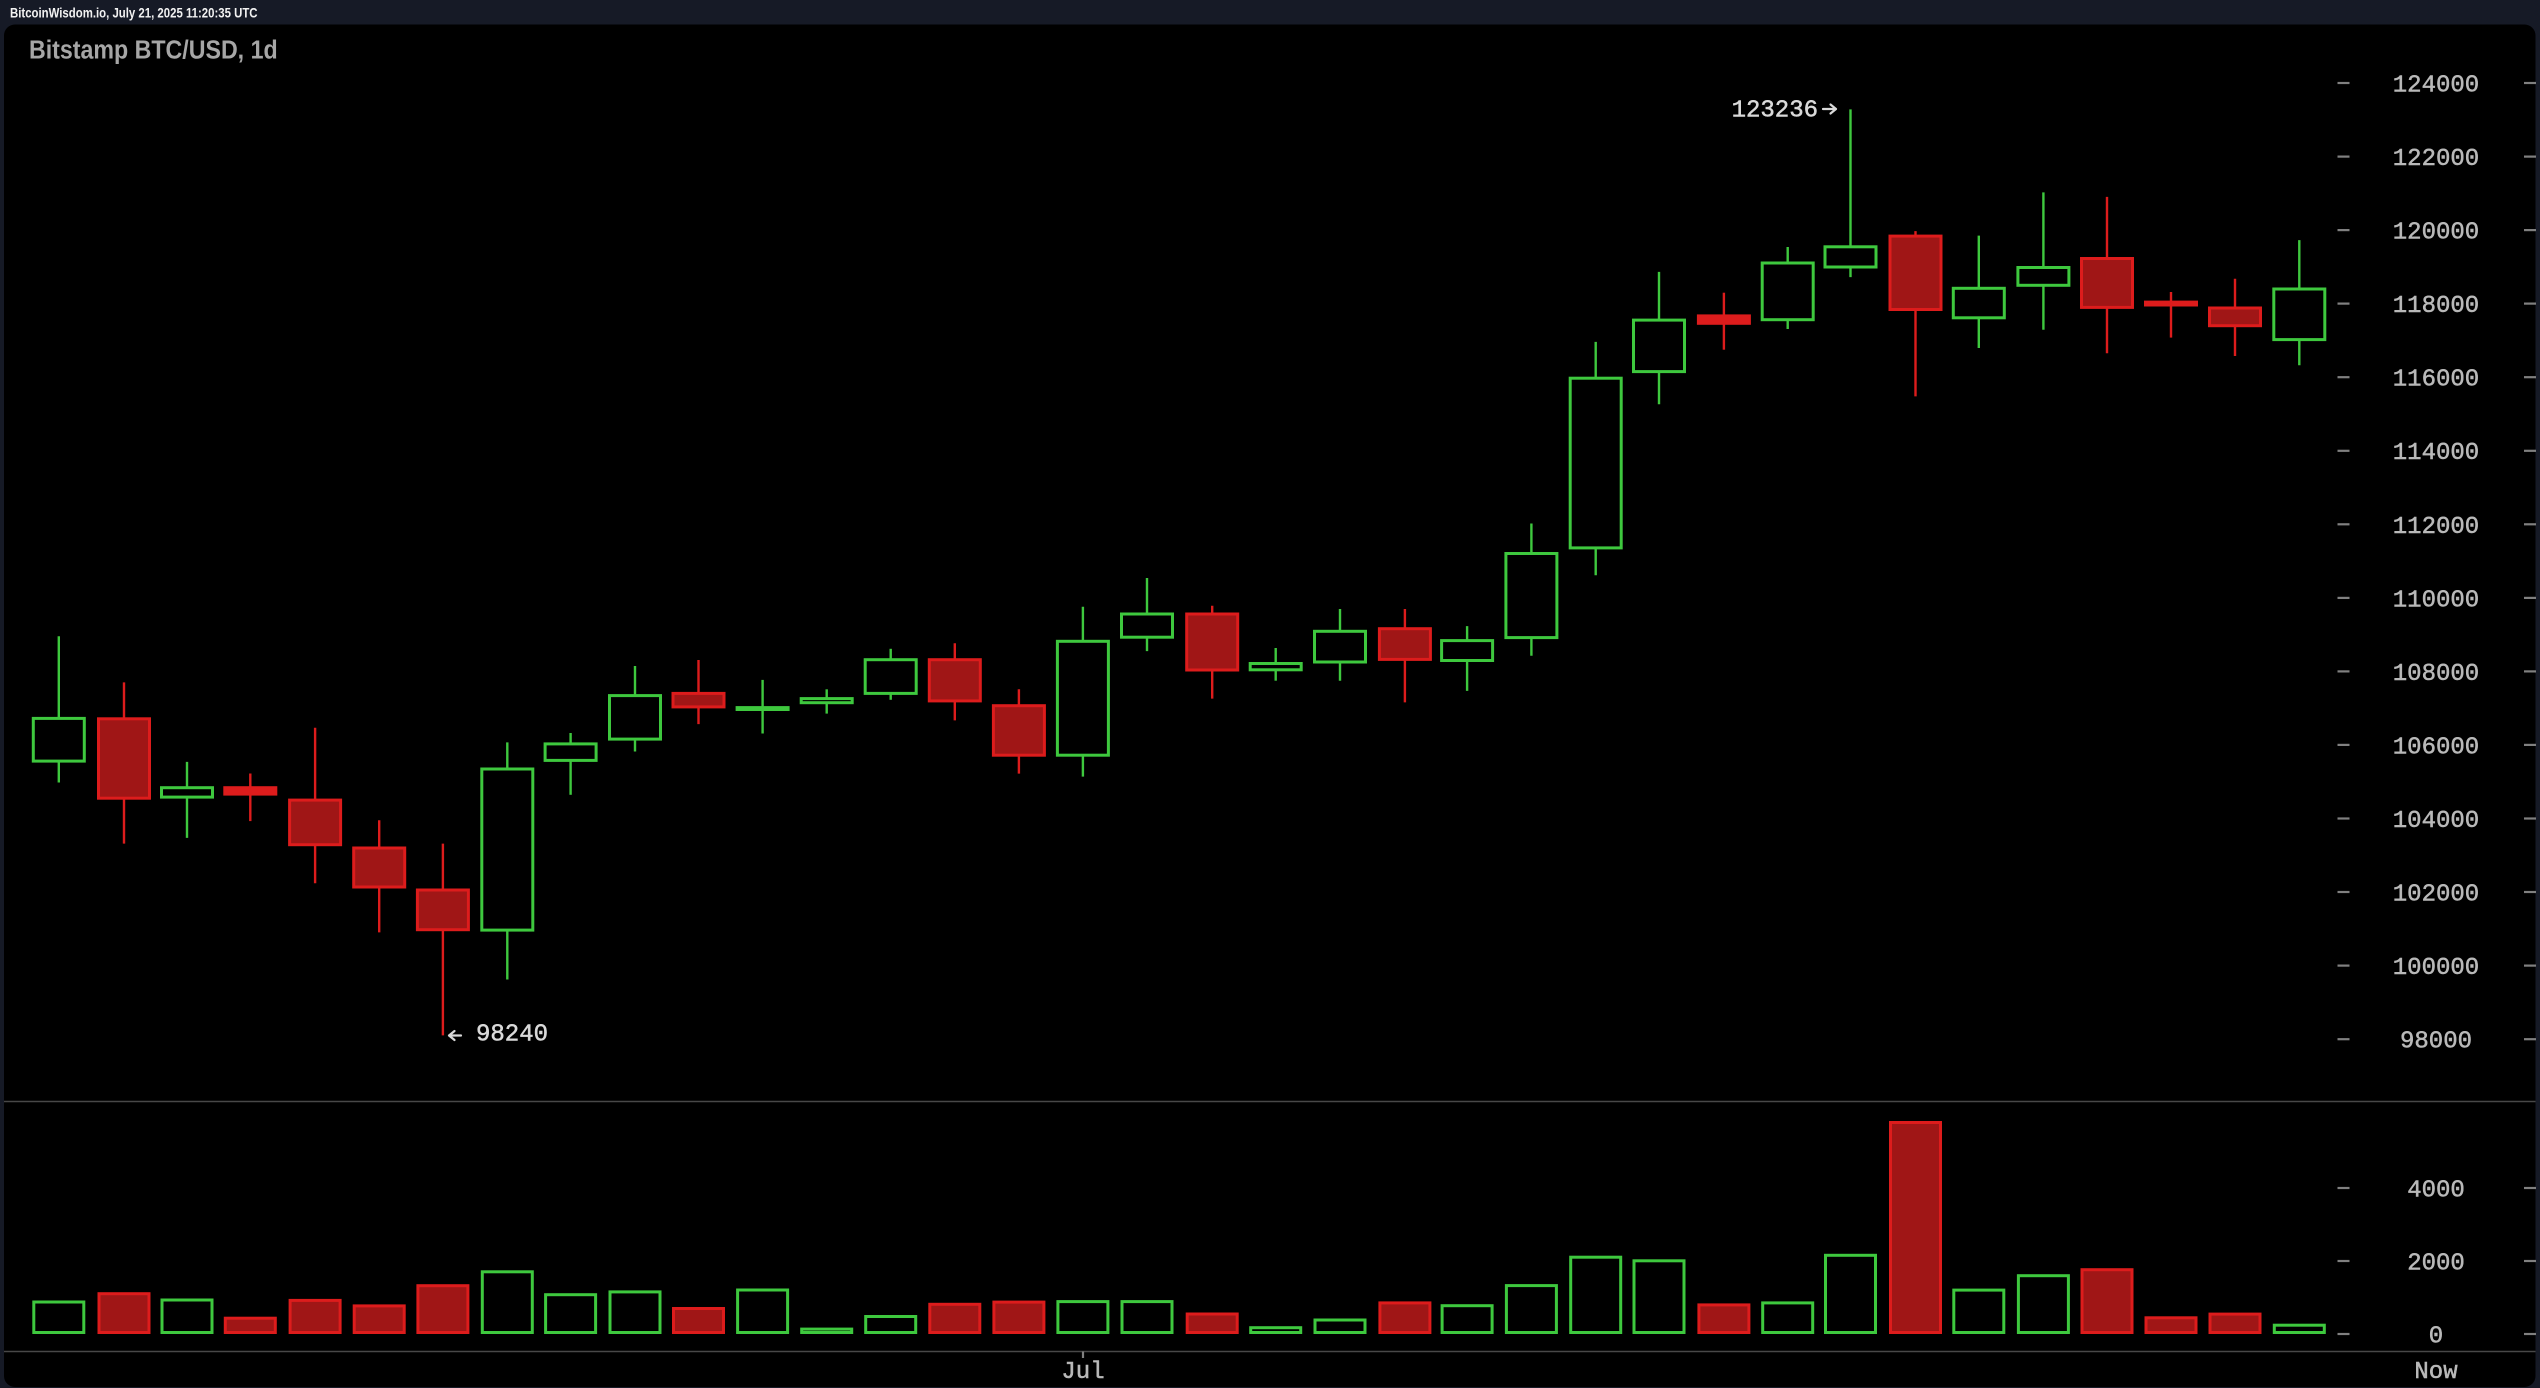 Image resolution: width=2540 pixels, height=1388 pixels. What do you see at coordinates (1775, 111) in the screenshot?
I see `svg-text: 123236` at bounding box center [1775, 111].